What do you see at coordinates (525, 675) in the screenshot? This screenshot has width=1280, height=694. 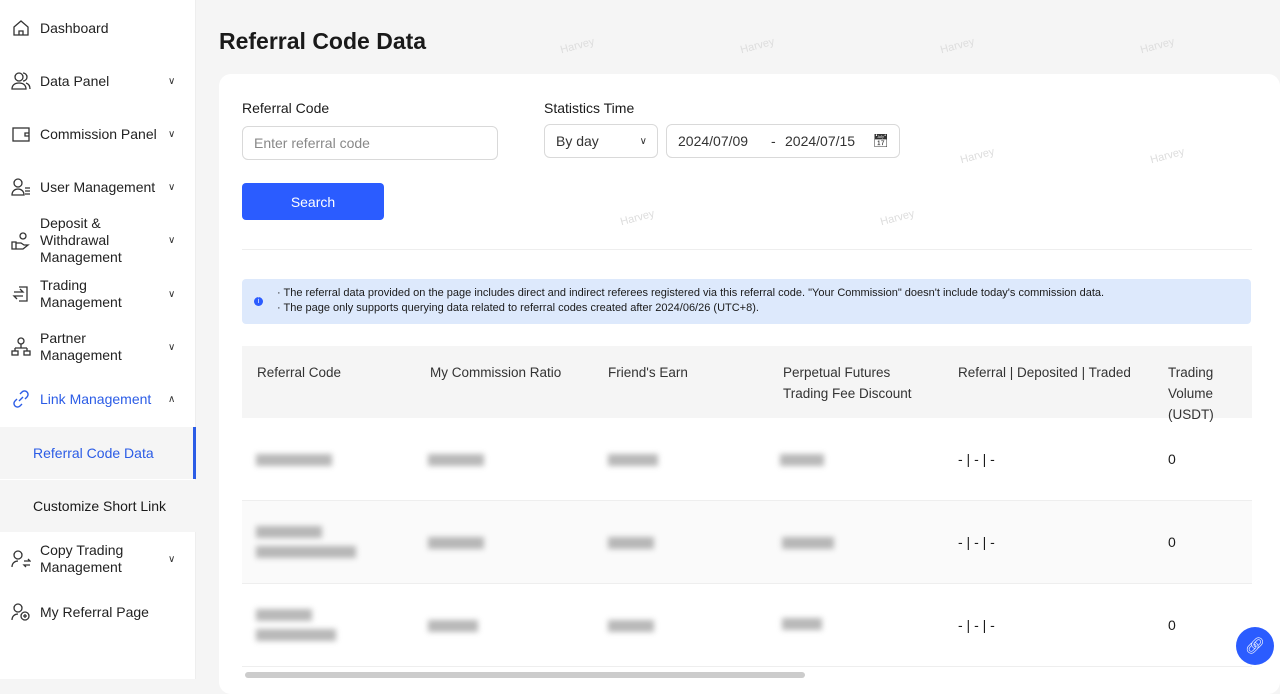 I see `horizontal-scrollbar` at bounding box center [525, 675].